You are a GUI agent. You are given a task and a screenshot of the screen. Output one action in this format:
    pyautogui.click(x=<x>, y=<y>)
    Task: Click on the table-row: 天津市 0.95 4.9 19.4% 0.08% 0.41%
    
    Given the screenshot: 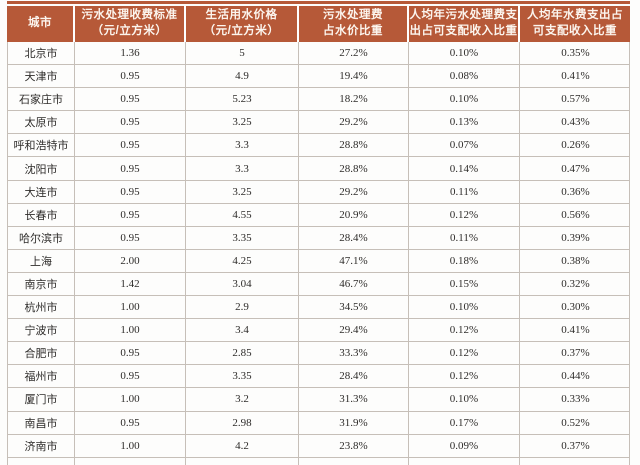 What is the action you would take?
    pyautogui.click(x=319, y=77)
    